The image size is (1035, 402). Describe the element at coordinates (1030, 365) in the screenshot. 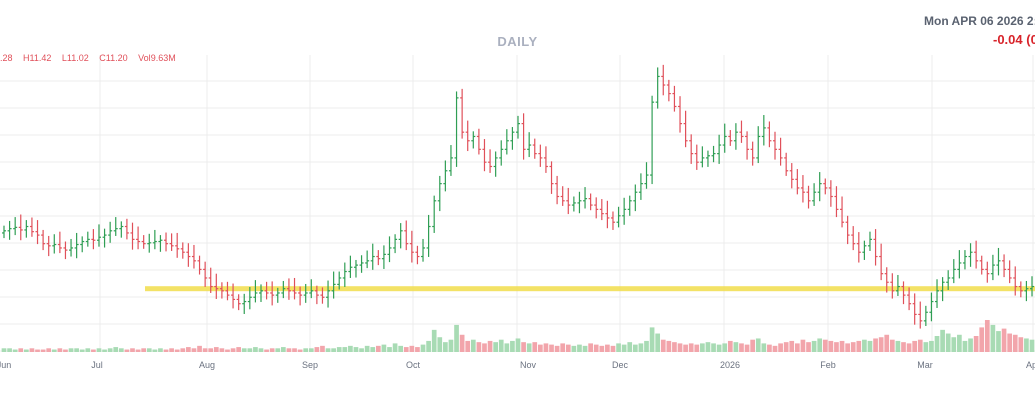

I see `x-tick-label: Apr` at that location.